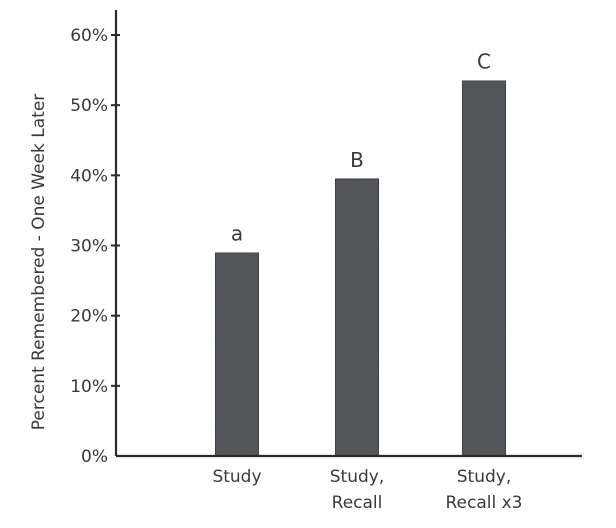 Image resolution: width=616 pixels, height=528 pixels. What do you see at coordinates (484, 62) in the screenshot?
I see `bar-letter-label: C` at bounding box center [484, 62].